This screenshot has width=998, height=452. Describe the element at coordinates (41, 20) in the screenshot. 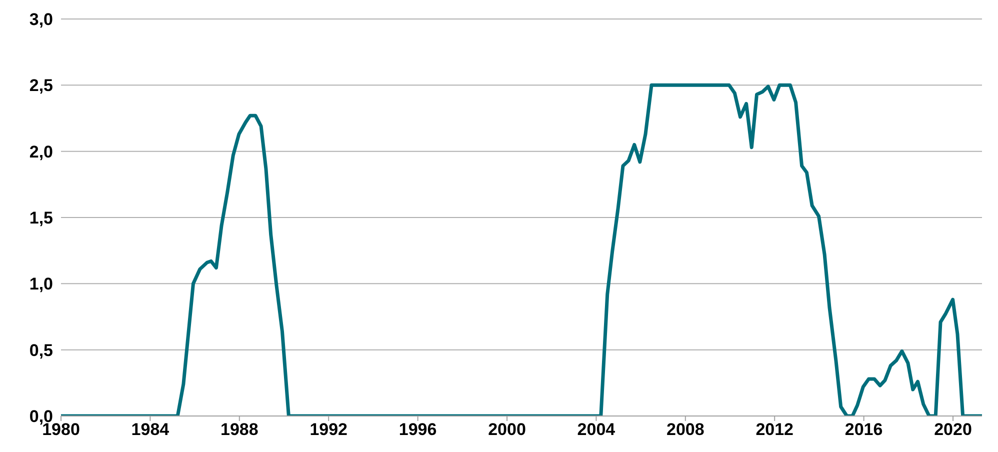

I see `y-tick-label: 3,0` at that location.